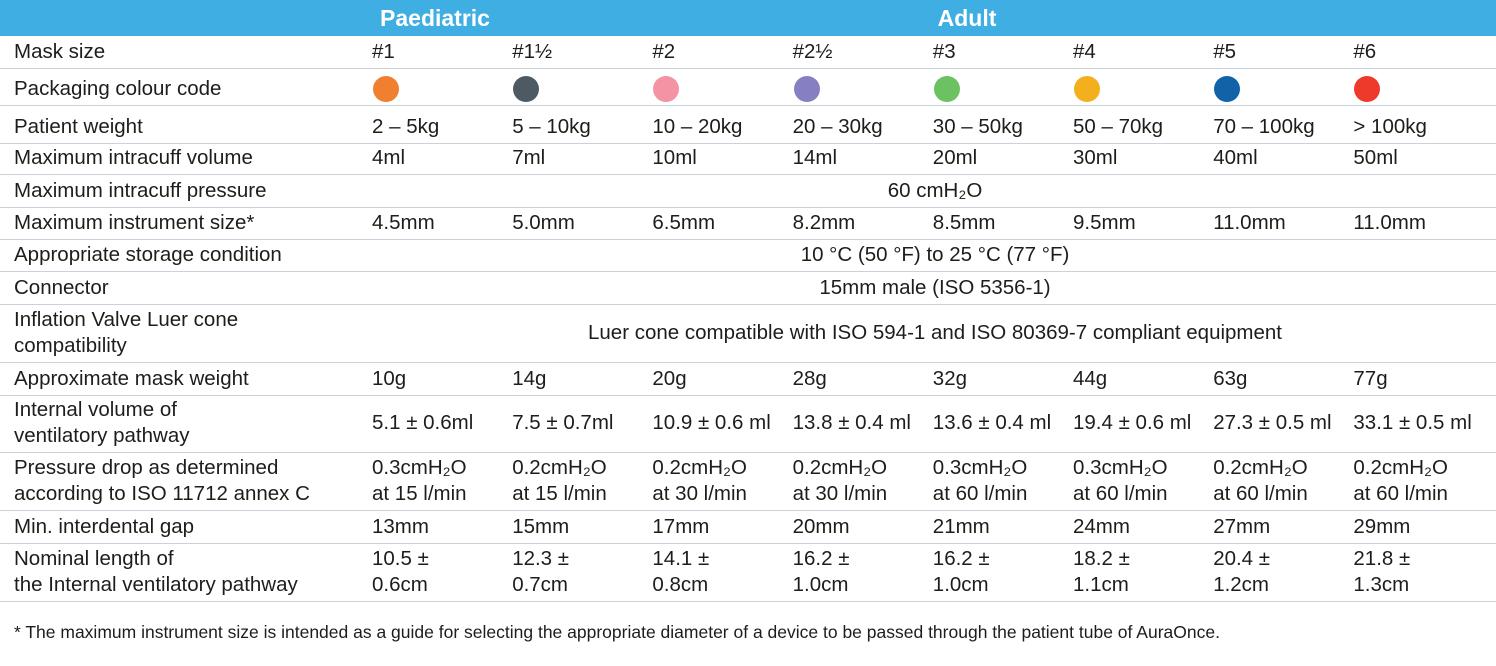 The image size is (1496, 666). What do you see at coordinates (406, 126) in the screenshot?
I see `cell: 2 – 5kg` at bounding box center [406, 126].